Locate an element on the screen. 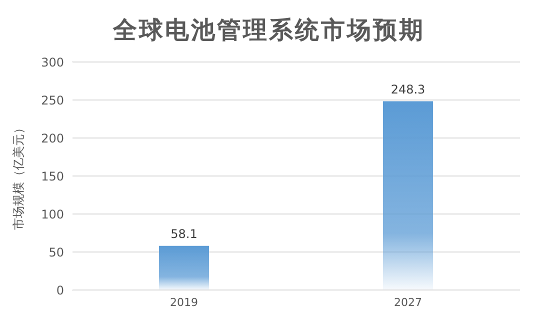  data-label: 248.3 is located at coordinates (408, 89).